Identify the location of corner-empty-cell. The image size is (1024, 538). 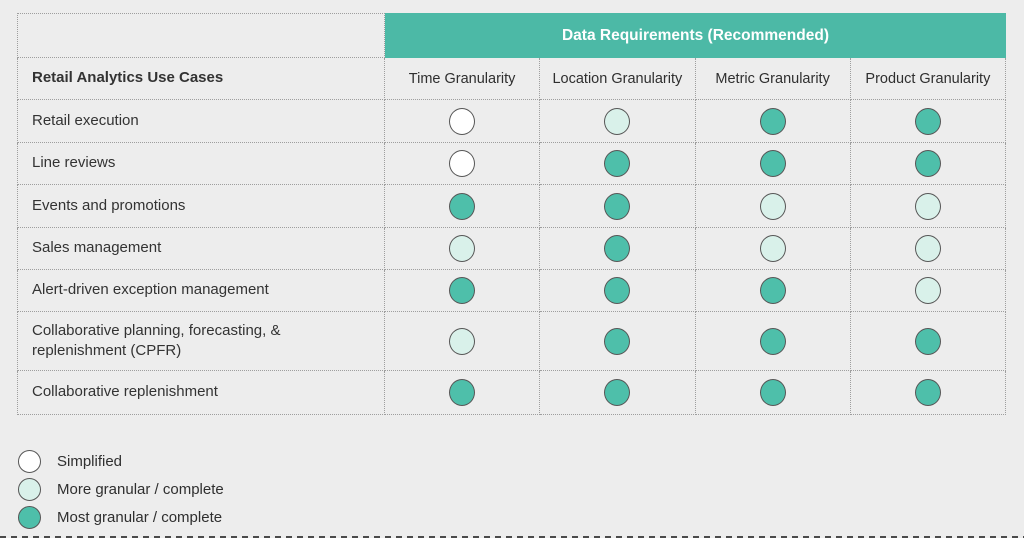
(201, 35).